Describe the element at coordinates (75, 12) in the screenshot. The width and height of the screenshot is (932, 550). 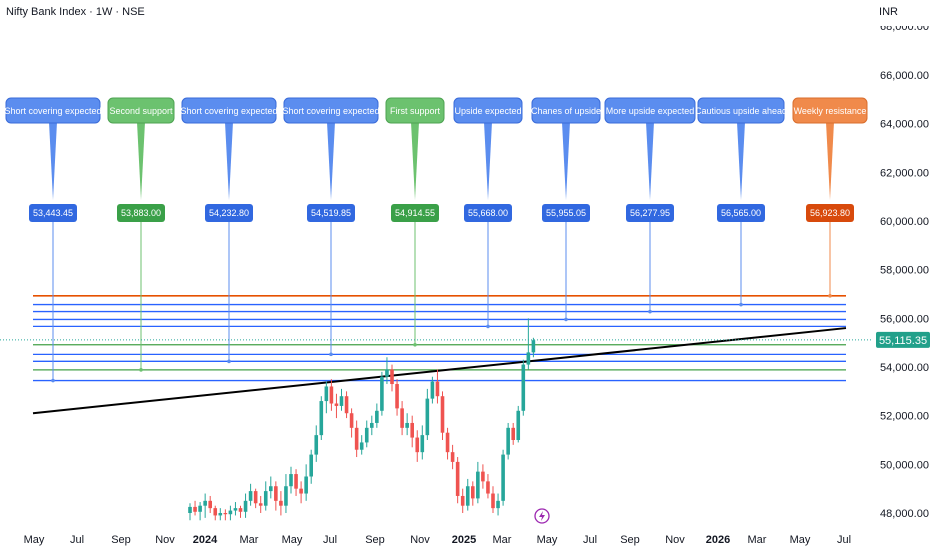
I see `symbol-title: Nifty Bank Index · 1W · NSE` at that location.